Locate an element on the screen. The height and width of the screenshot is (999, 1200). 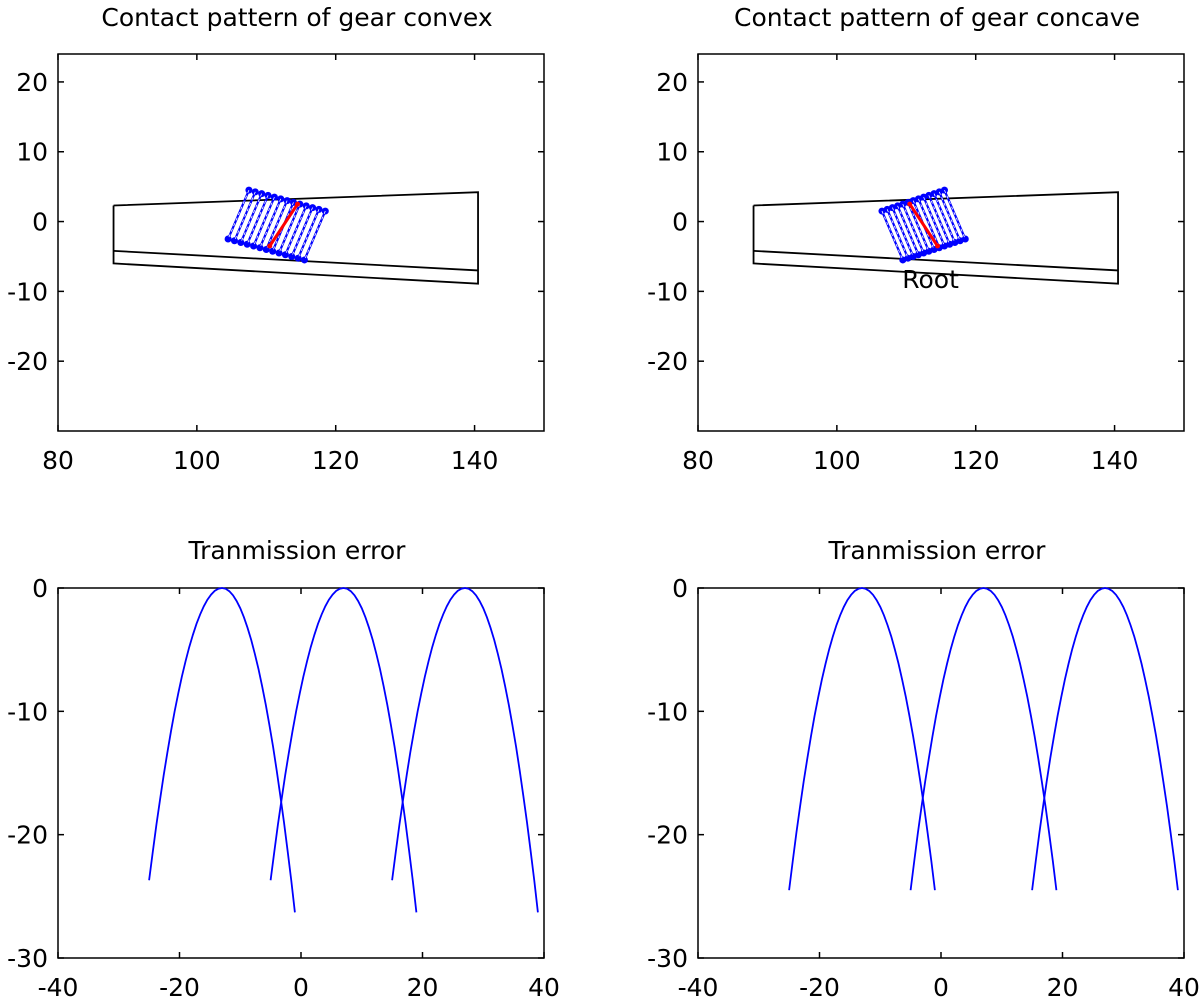
plot-content: Root is located at coordinates (935, 240).